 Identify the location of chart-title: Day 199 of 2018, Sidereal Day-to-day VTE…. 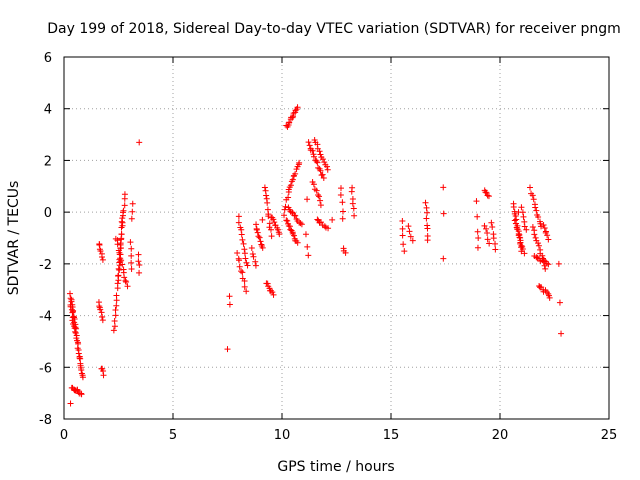
(334, 29).